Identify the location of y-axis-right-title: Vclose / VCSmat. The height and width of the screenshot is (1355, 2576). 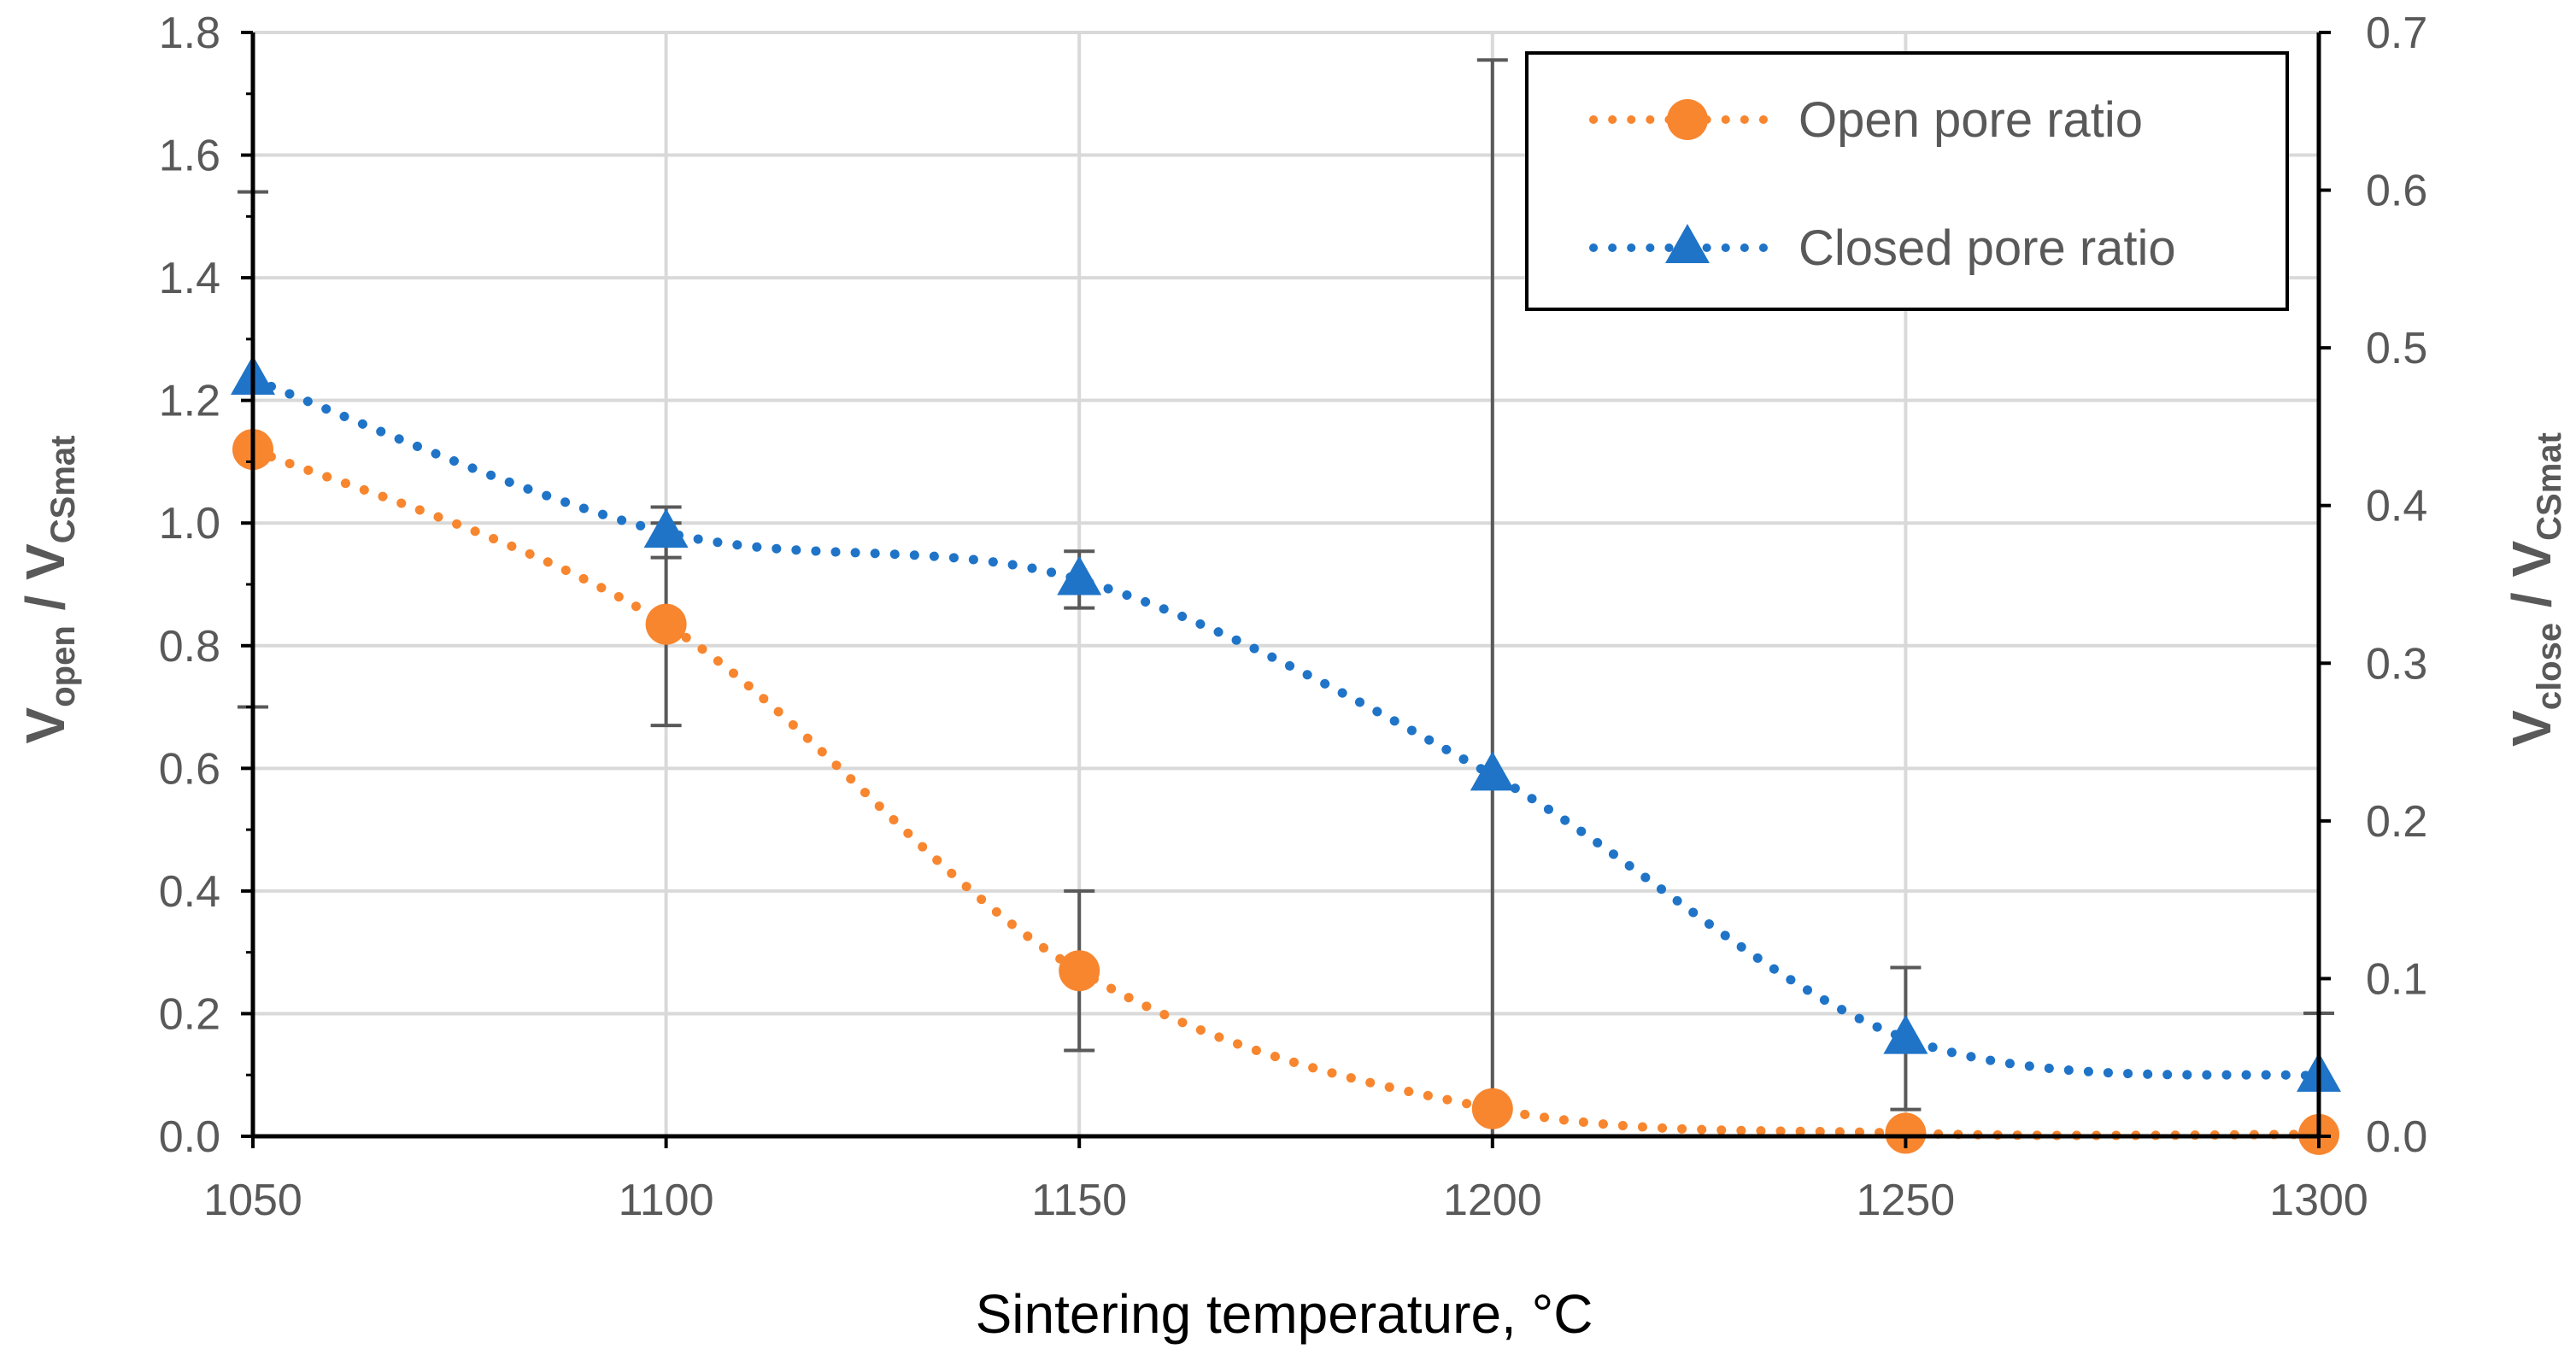
(2534, 589).